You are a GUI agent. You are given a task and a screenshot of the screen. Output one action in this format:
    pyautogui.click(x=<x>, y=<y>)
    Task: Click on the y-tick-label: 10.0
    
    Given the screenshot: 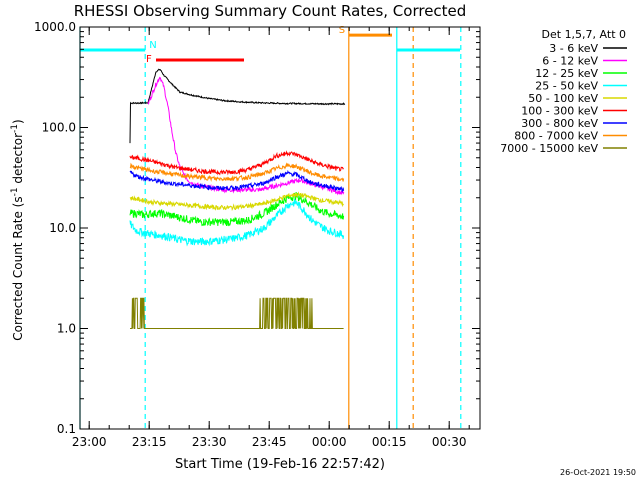 What is the action you would take?
    pyautogui.click(x=62, y=228)
    